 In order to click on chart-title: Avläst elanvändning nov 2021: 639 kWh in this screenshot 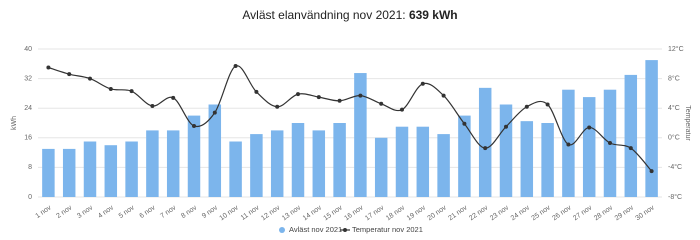, I will do `click(349, 15)`.